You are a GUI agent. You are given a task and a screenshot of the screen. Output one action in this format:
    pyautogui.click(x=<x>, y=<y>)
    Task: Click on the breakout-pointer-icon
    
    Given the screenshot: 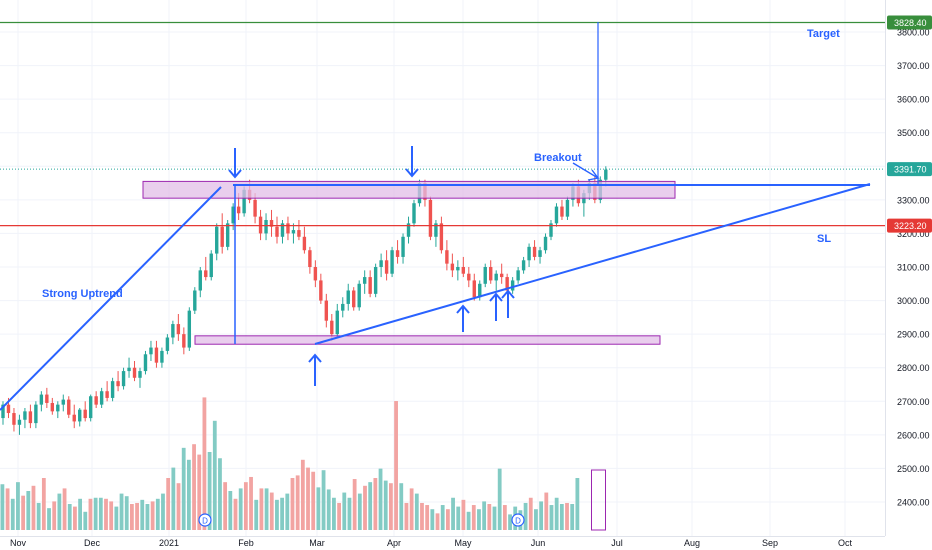 What is the action you would take?
    pyautogui.click(x=586, y=171)
    